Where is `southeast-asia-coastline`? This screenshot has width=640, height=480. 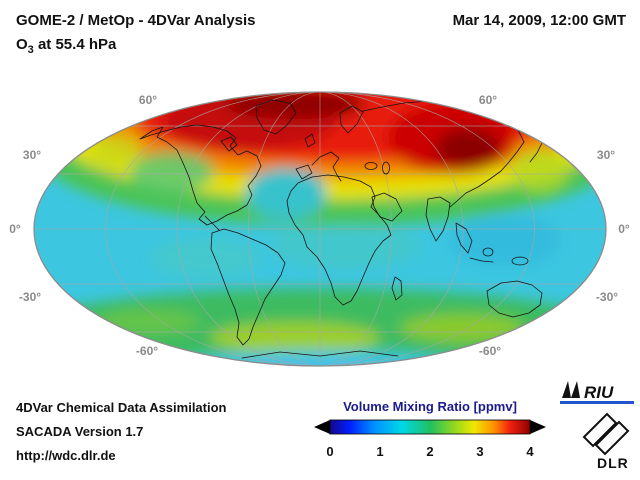
southeast-asia-coastline is located at coordinates (464, 238).